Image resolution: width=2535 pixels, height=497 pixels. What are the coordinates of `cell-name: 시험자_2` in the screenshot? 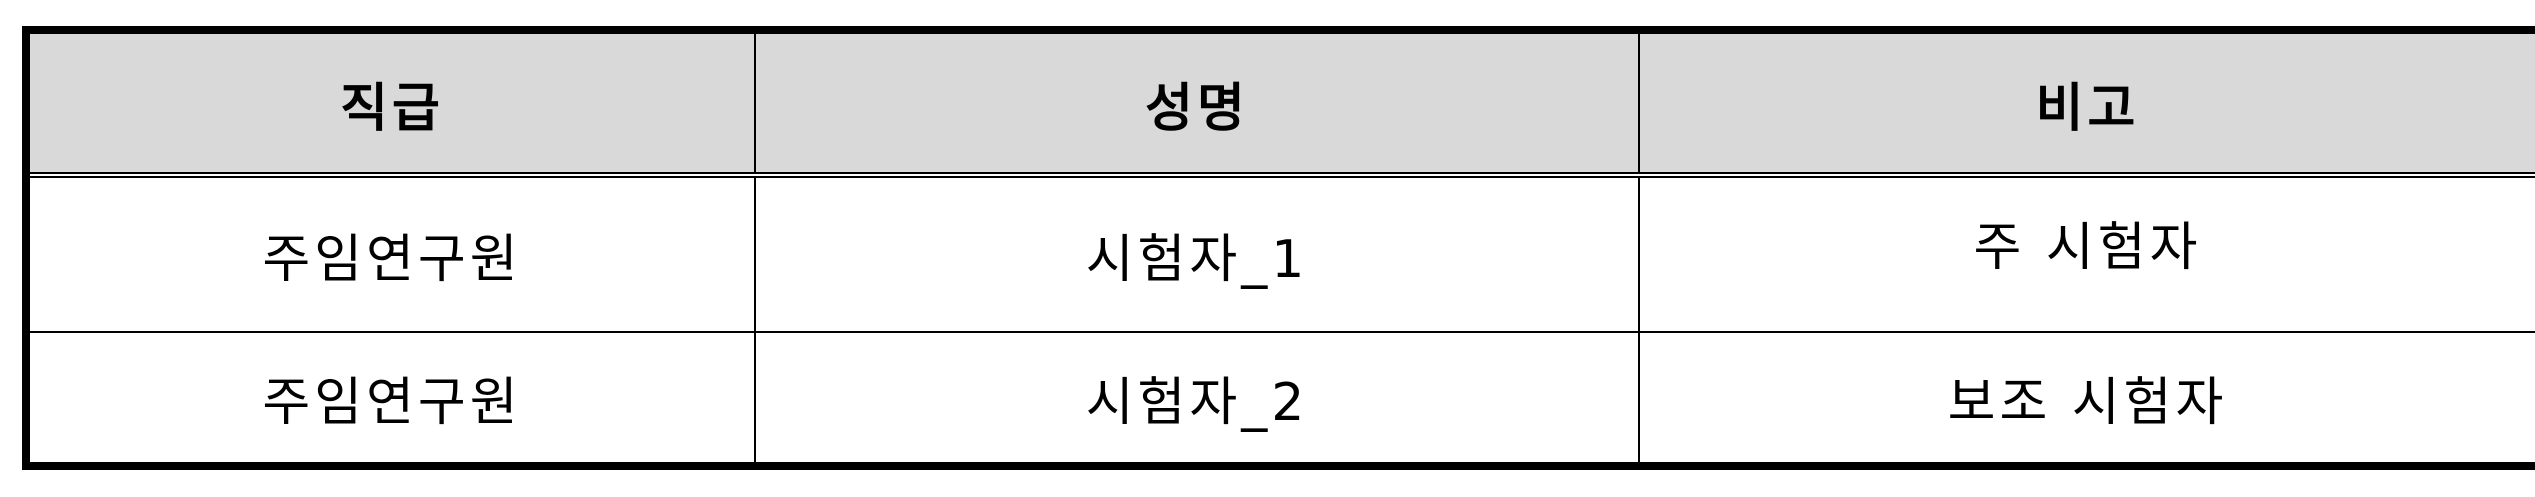 It's located at (1196, 397).